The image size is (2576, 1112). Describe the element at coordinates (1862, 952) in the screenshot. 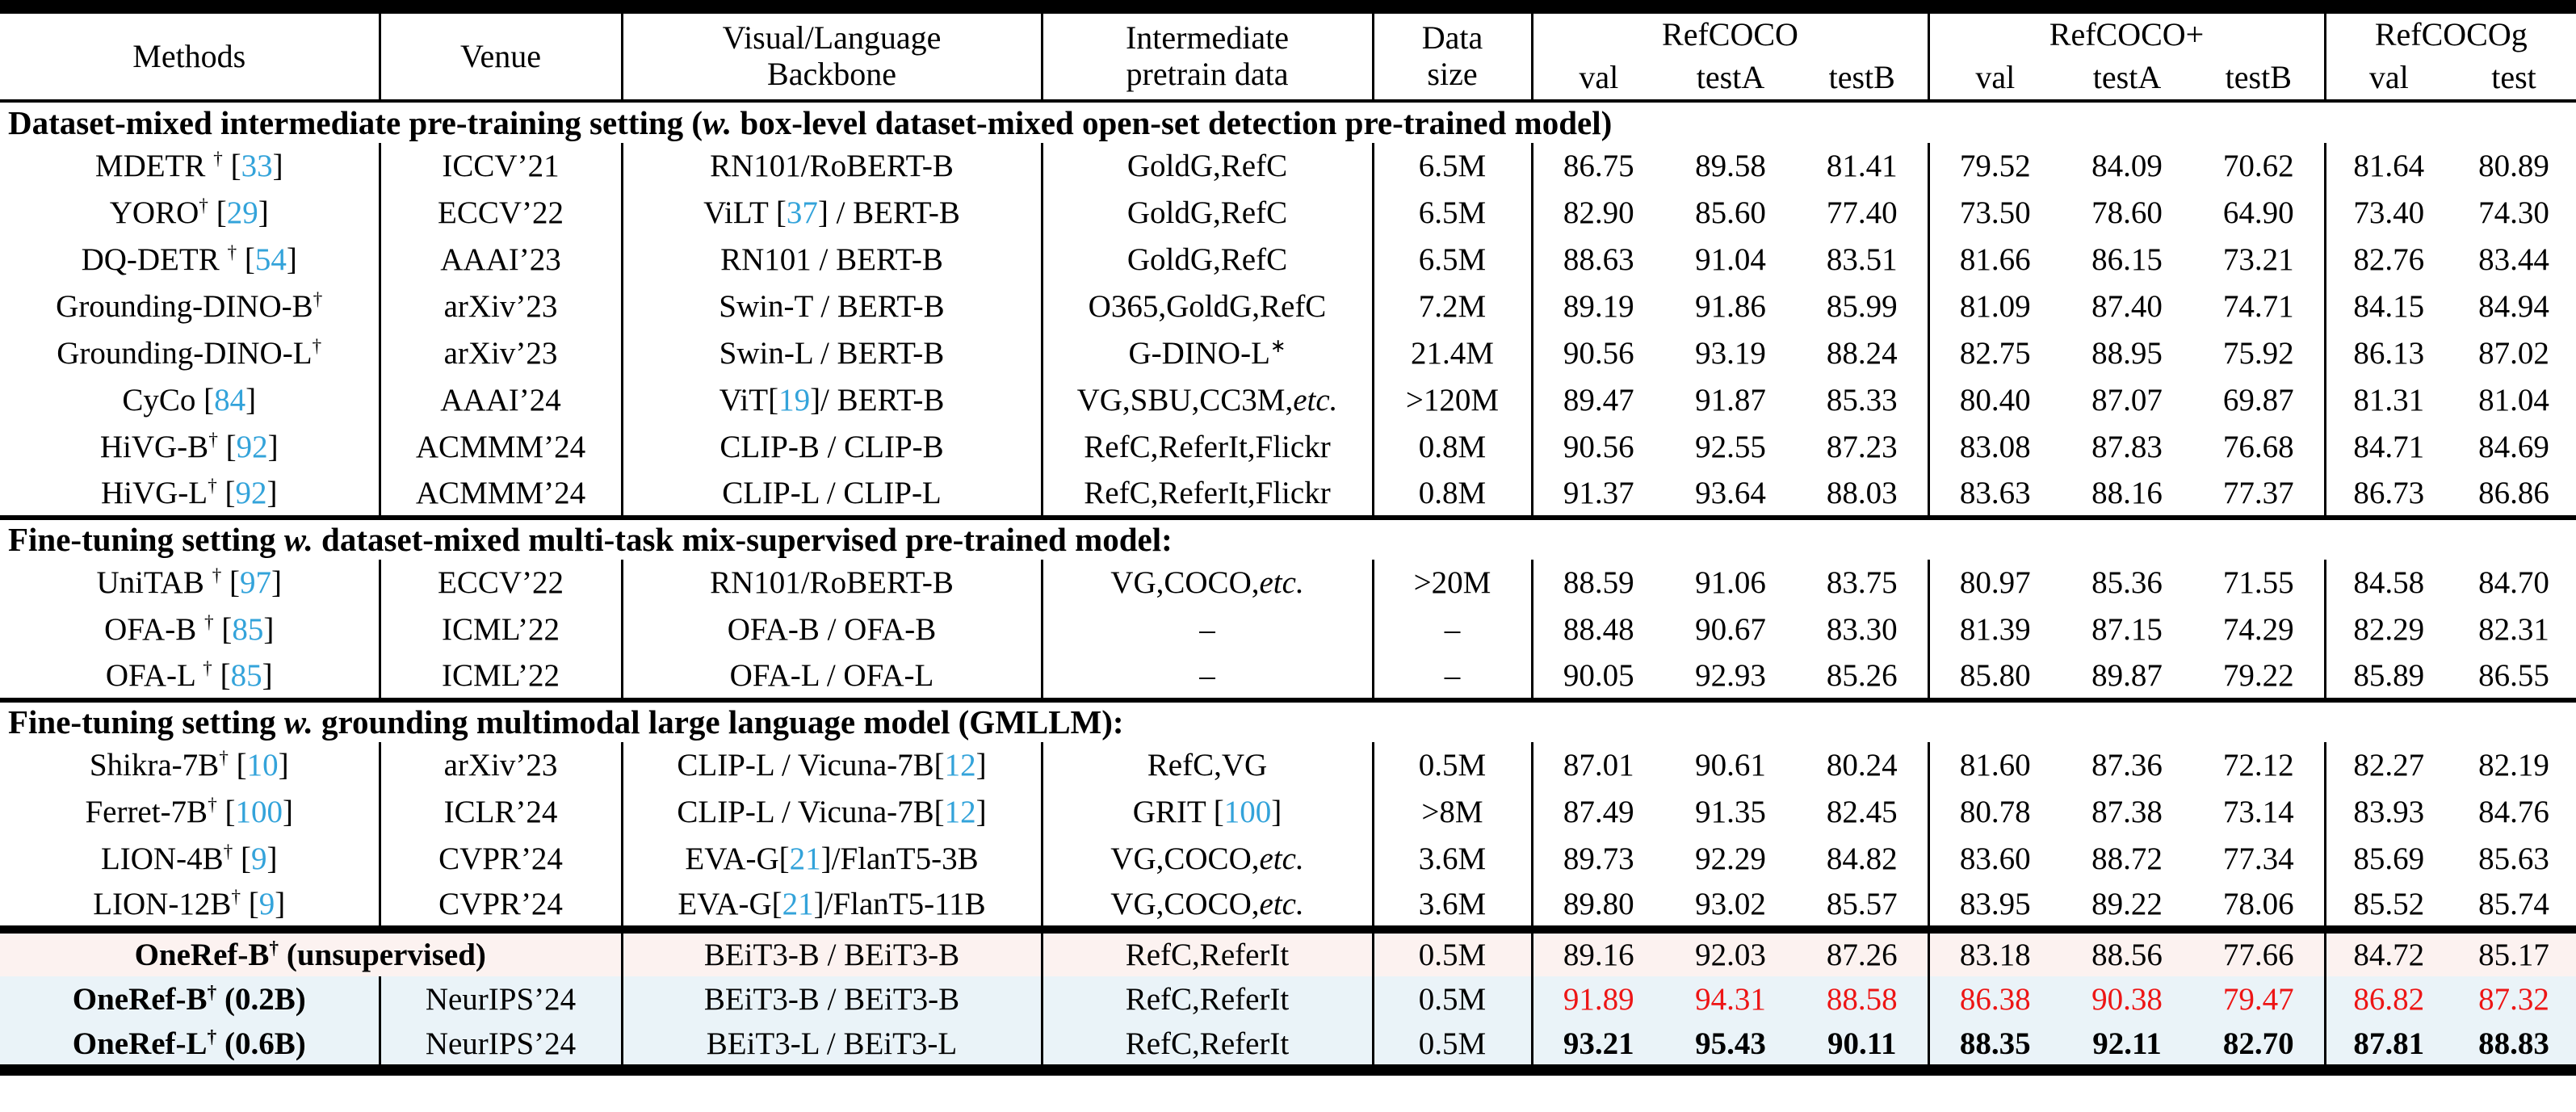

I see `cell-score: 87.26` at that location.